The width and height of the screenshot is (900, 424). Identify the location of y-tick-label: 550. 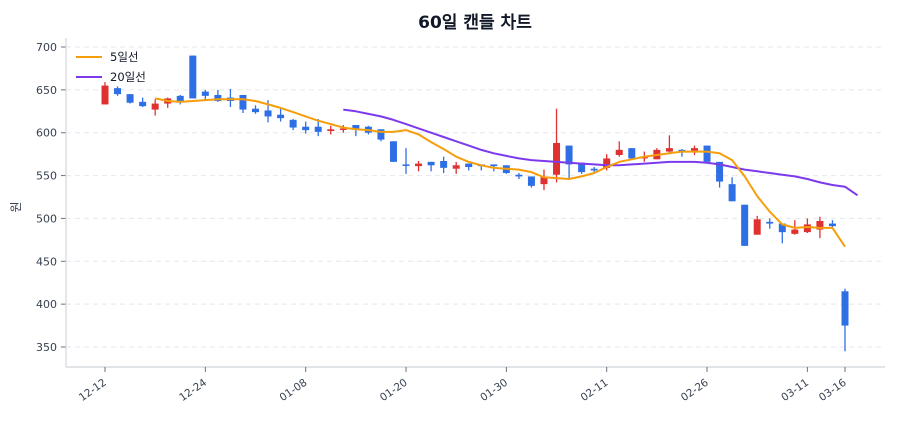
(46, 176).